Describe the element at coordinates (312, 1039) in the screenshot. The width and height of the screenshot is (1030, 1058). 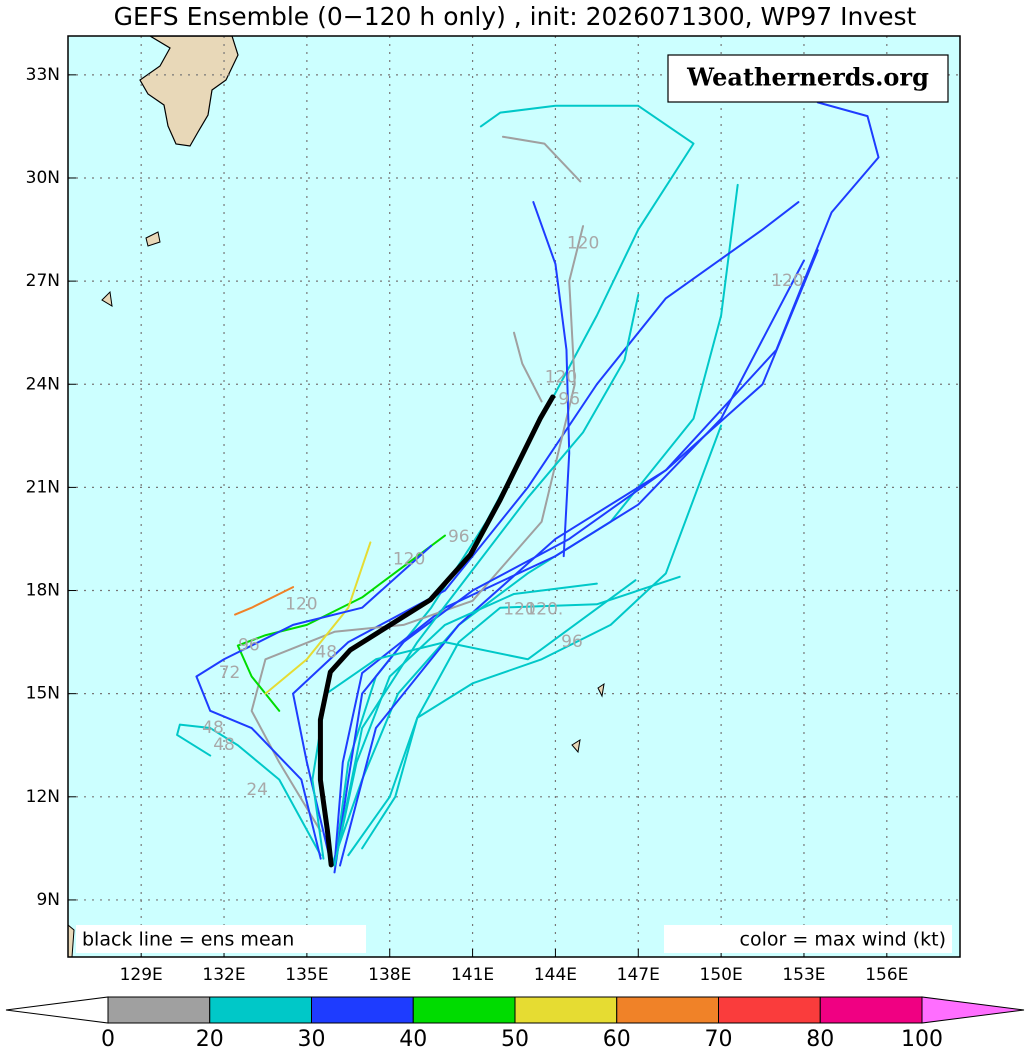
I see `colorbar-label: 30` at that location.